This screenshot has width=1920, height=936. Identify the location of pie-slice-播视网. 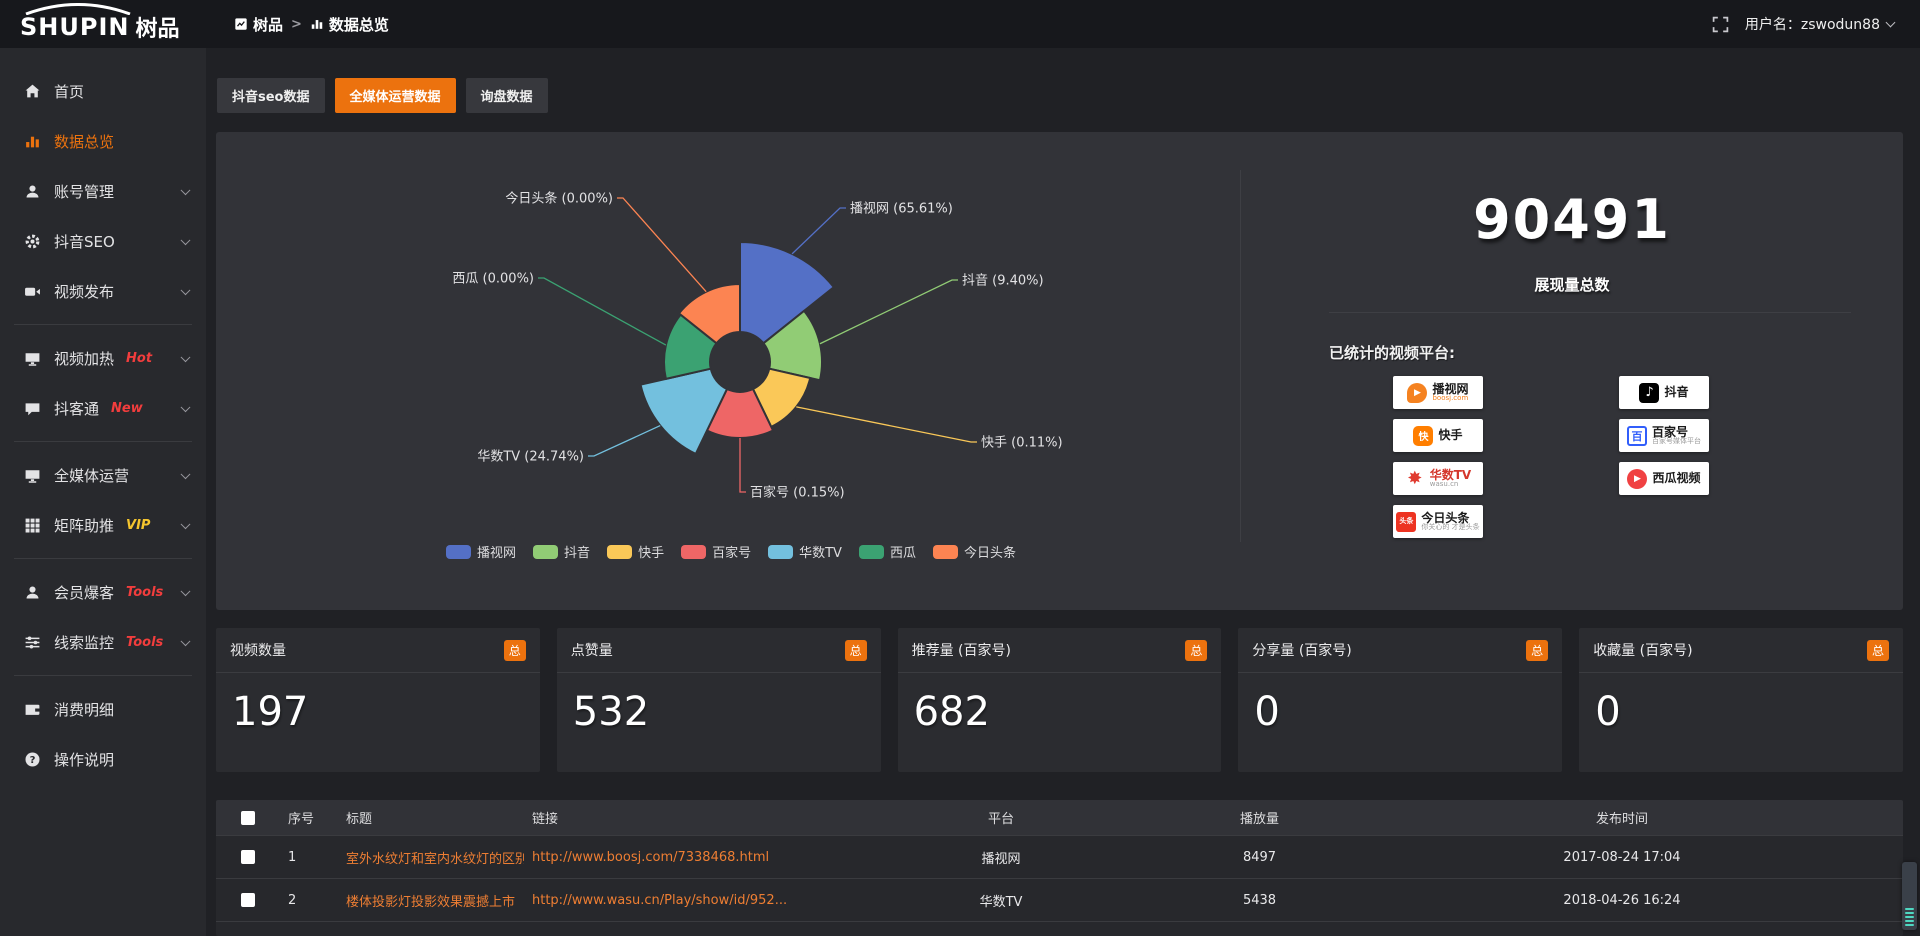
(787, 292).